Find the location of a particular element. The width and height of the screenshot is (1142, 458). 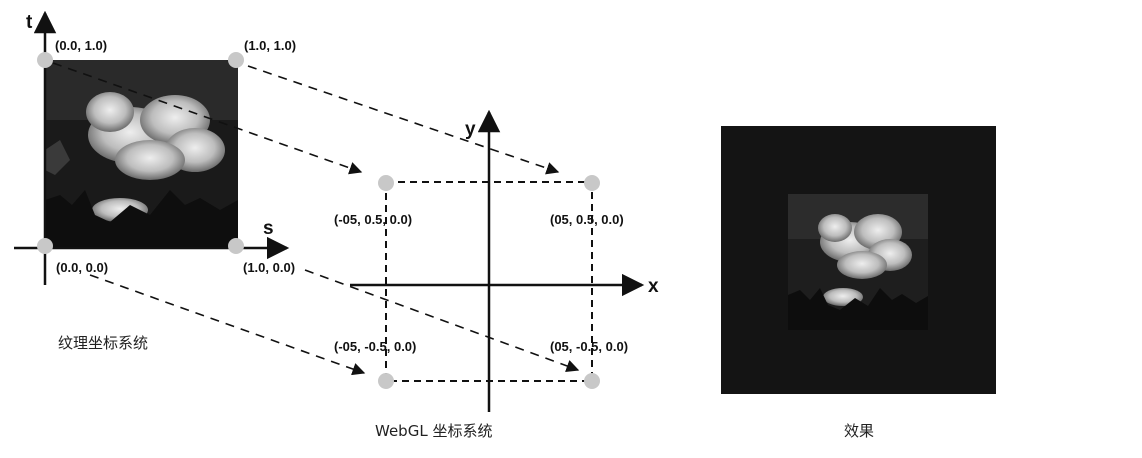

texture-image is located at coordinates (141, 154).